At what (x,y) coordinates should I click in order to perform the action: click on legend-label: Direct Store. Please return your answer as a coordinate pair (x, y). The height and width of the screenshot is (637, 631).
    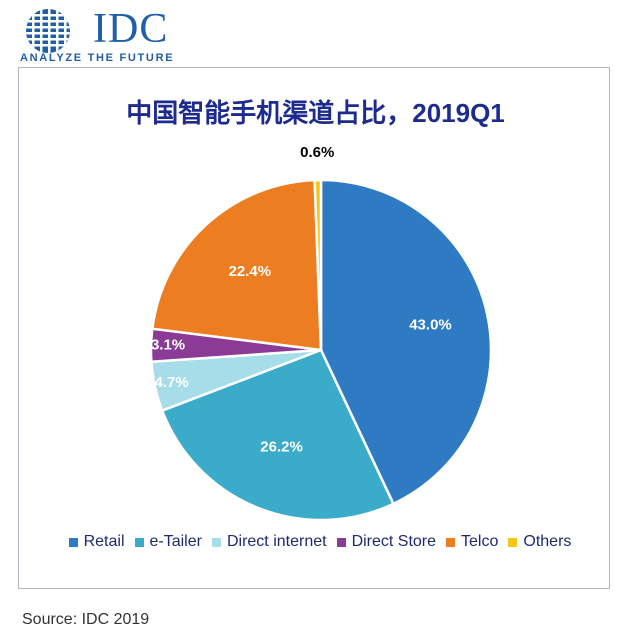
    Looking at the image, I should click on (394, 541).